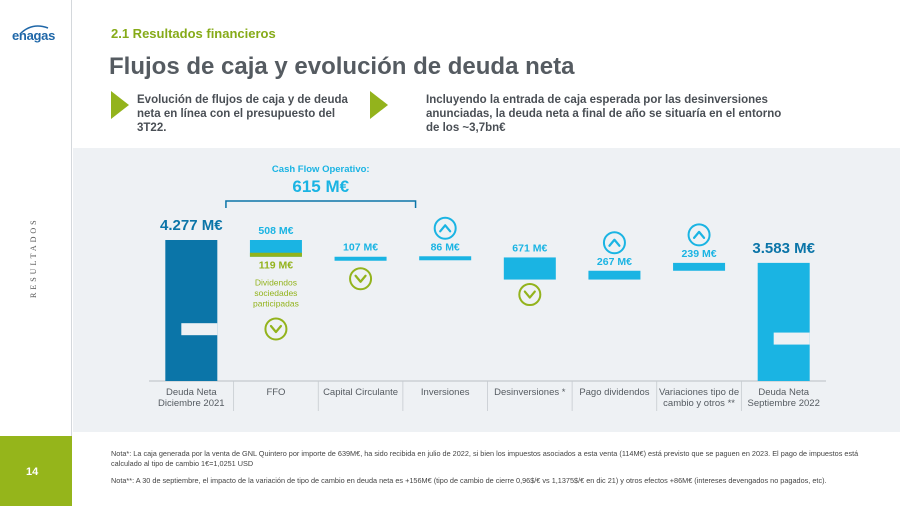  What do you see at coordinates (275, 392) in the screenshot?
I see `category-label: FFO` at bounding box center [275, 392].